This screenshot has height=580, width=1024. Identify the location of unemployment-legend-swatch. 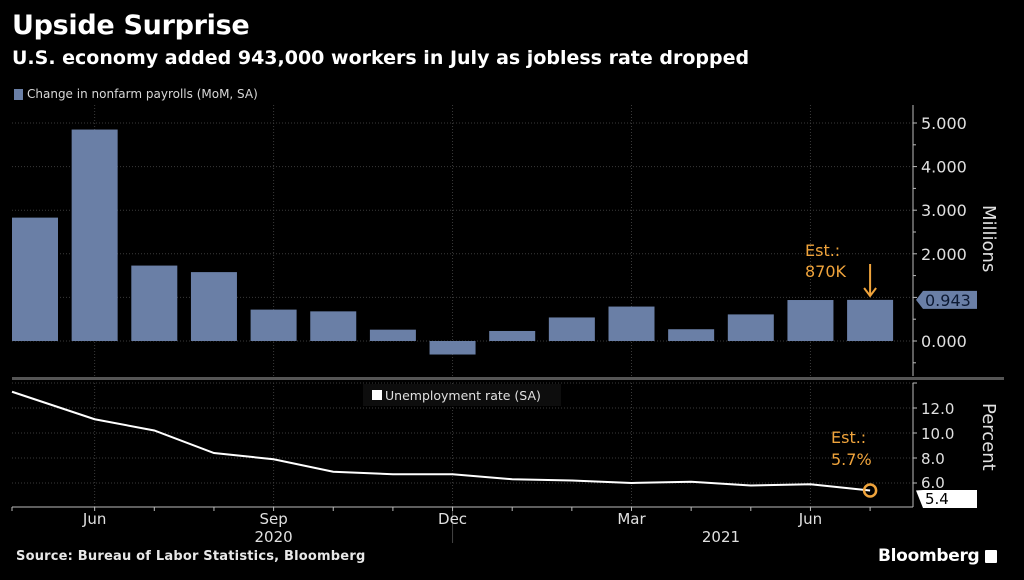
(377, 395).